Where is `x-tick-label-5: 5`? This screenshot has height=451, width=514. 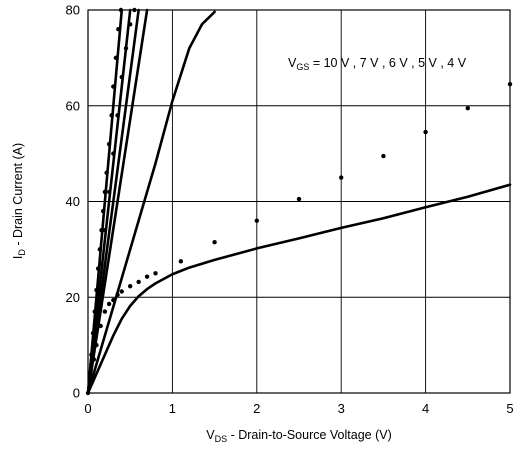 x-tick-label-5: 5 is located at coordinates (509, 408).